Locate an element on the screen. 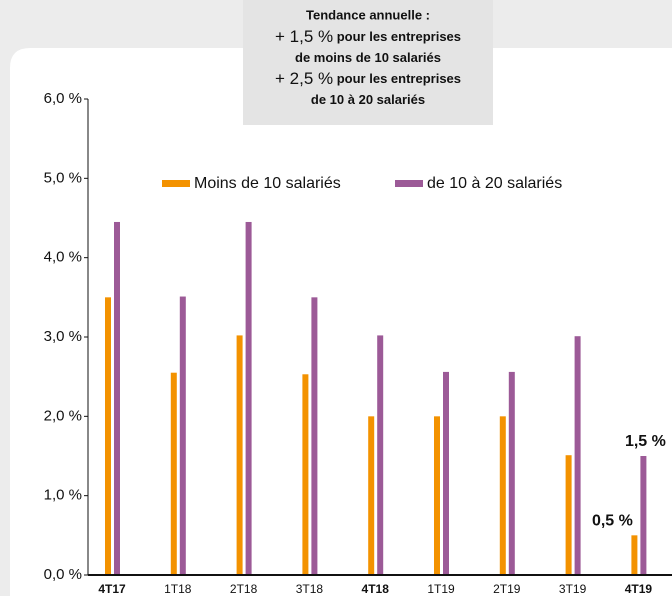  y-tick-label: 4,0 % is located at coordinates (63, 257).